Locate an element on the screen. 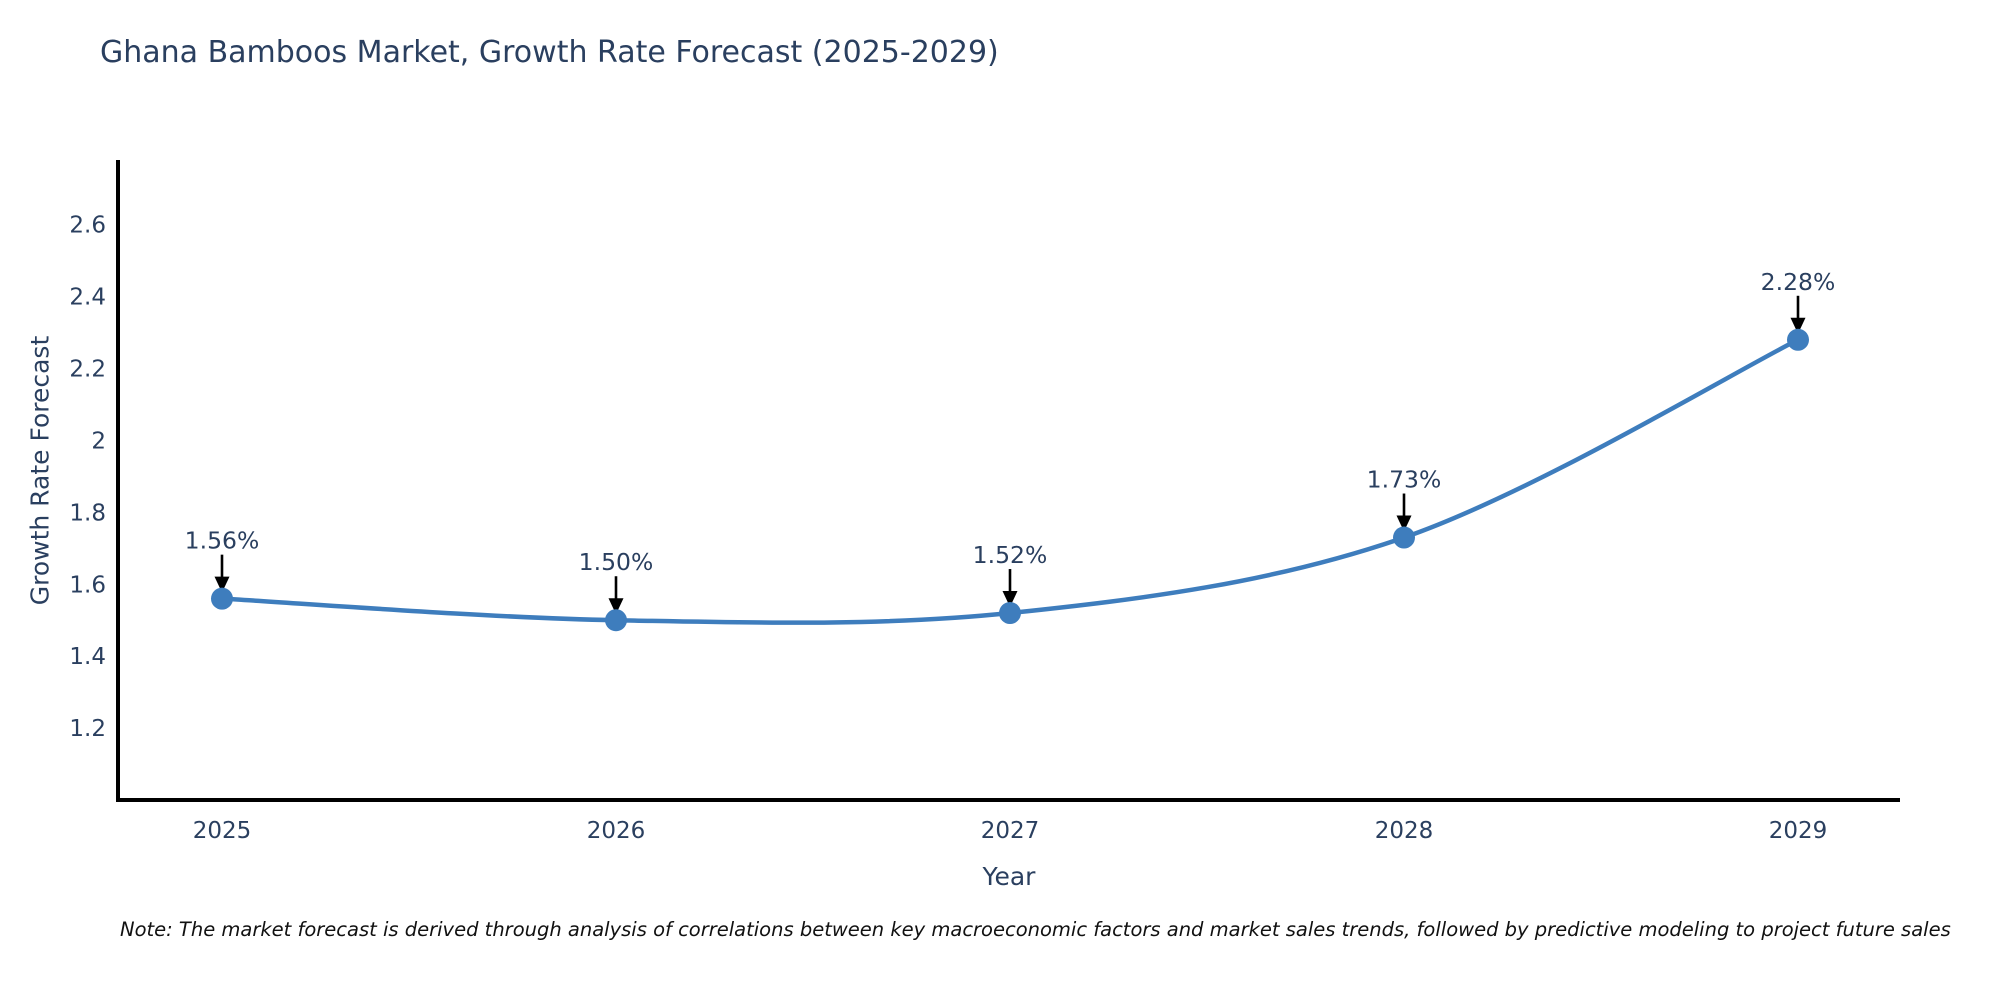 This screenshot has width=2000, height=1000. point-value-label: 1.73% is located at coordinates (1404, 480).